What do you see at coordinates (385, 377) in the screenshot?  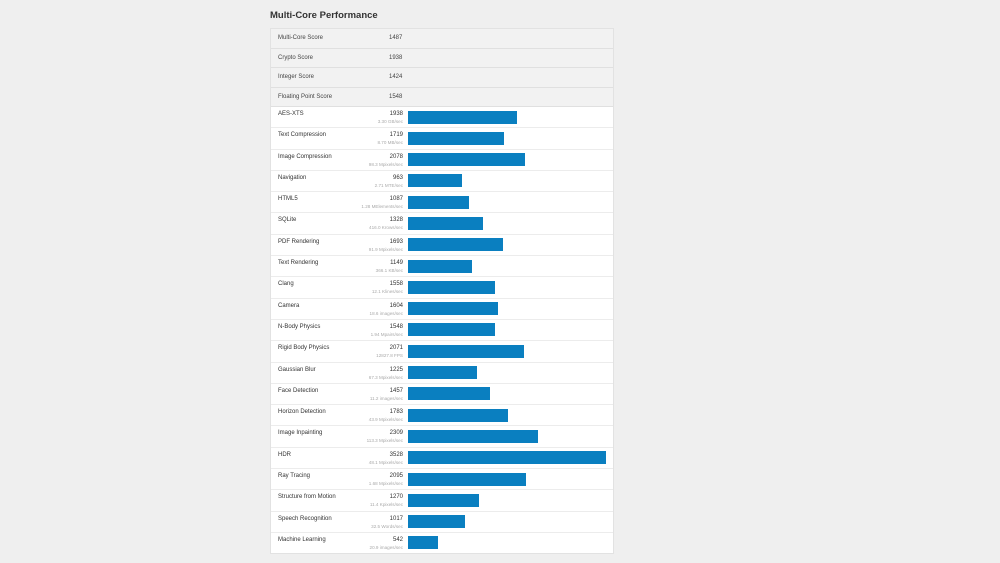 I see `benchmark-rate: 67.3 Mpixels/sec` at bounding box center [385, 377].